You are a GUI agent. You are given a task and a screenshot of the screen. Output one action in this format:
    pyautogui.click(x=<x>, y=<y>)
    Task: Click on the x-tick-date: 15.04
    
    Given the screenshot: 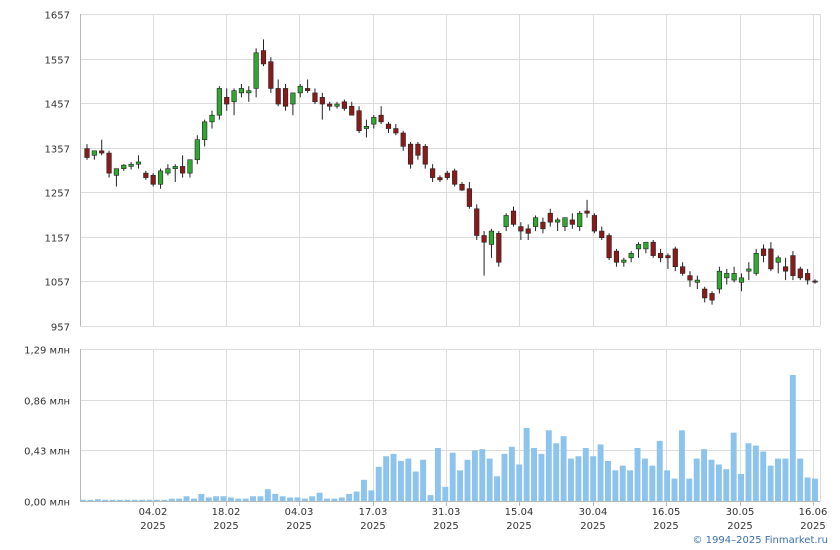 What is the action you would take?
    pyautogui.click(x=519, y=512)
    